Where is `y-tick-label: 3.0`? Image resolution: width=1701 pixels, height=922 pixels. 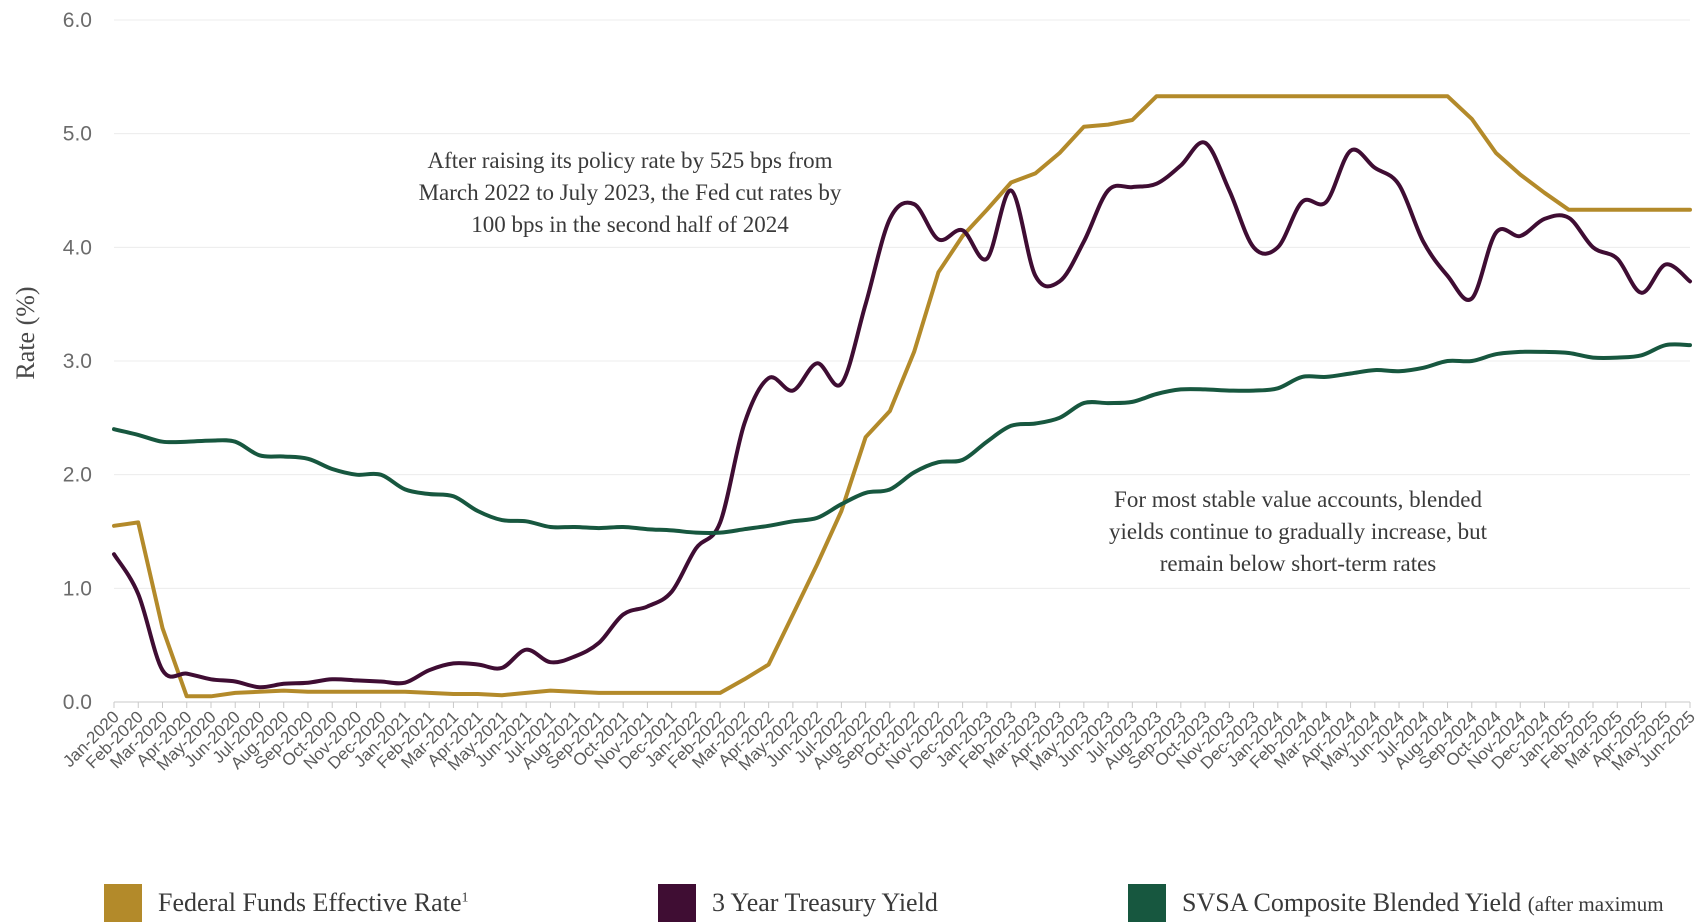
y-tick-label: 3.0 is located at coordinates (77, 361).